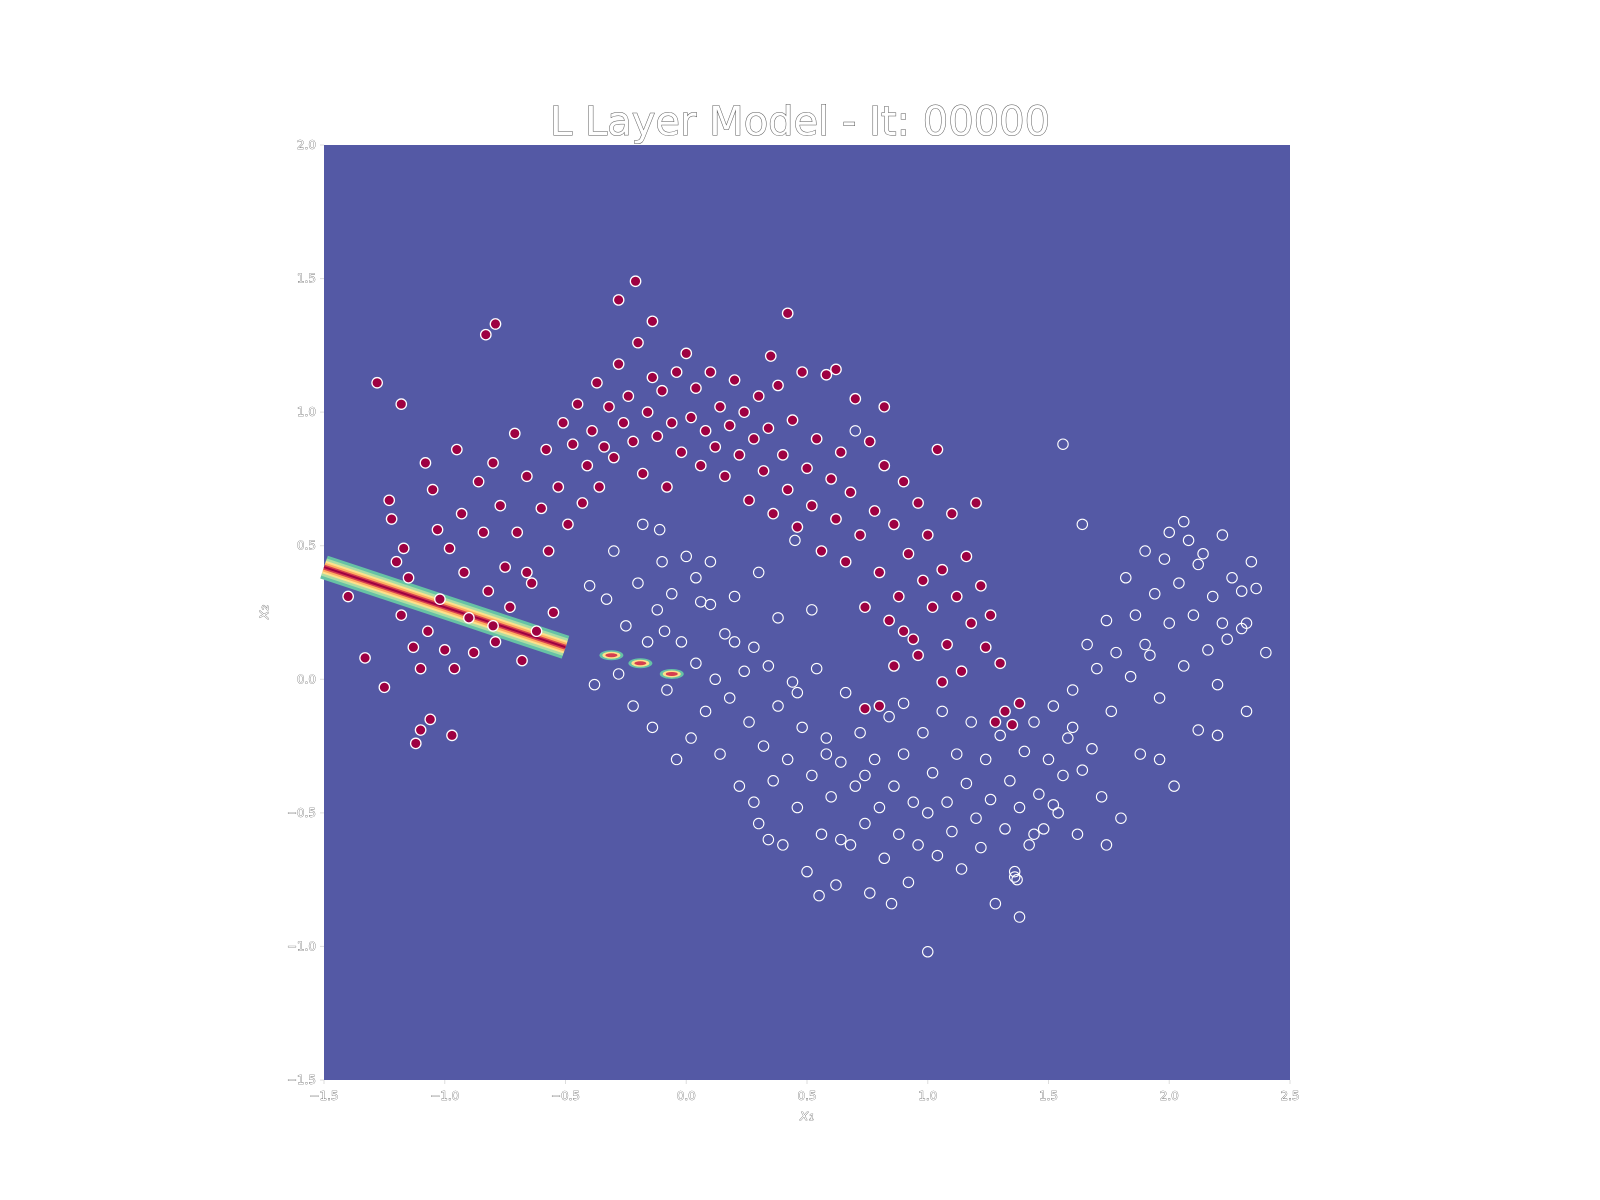  What do you see at coordinates (306, 546) in the screenshot?
I see `y-tick-label: 0.5` at bounding box center [306, 546].